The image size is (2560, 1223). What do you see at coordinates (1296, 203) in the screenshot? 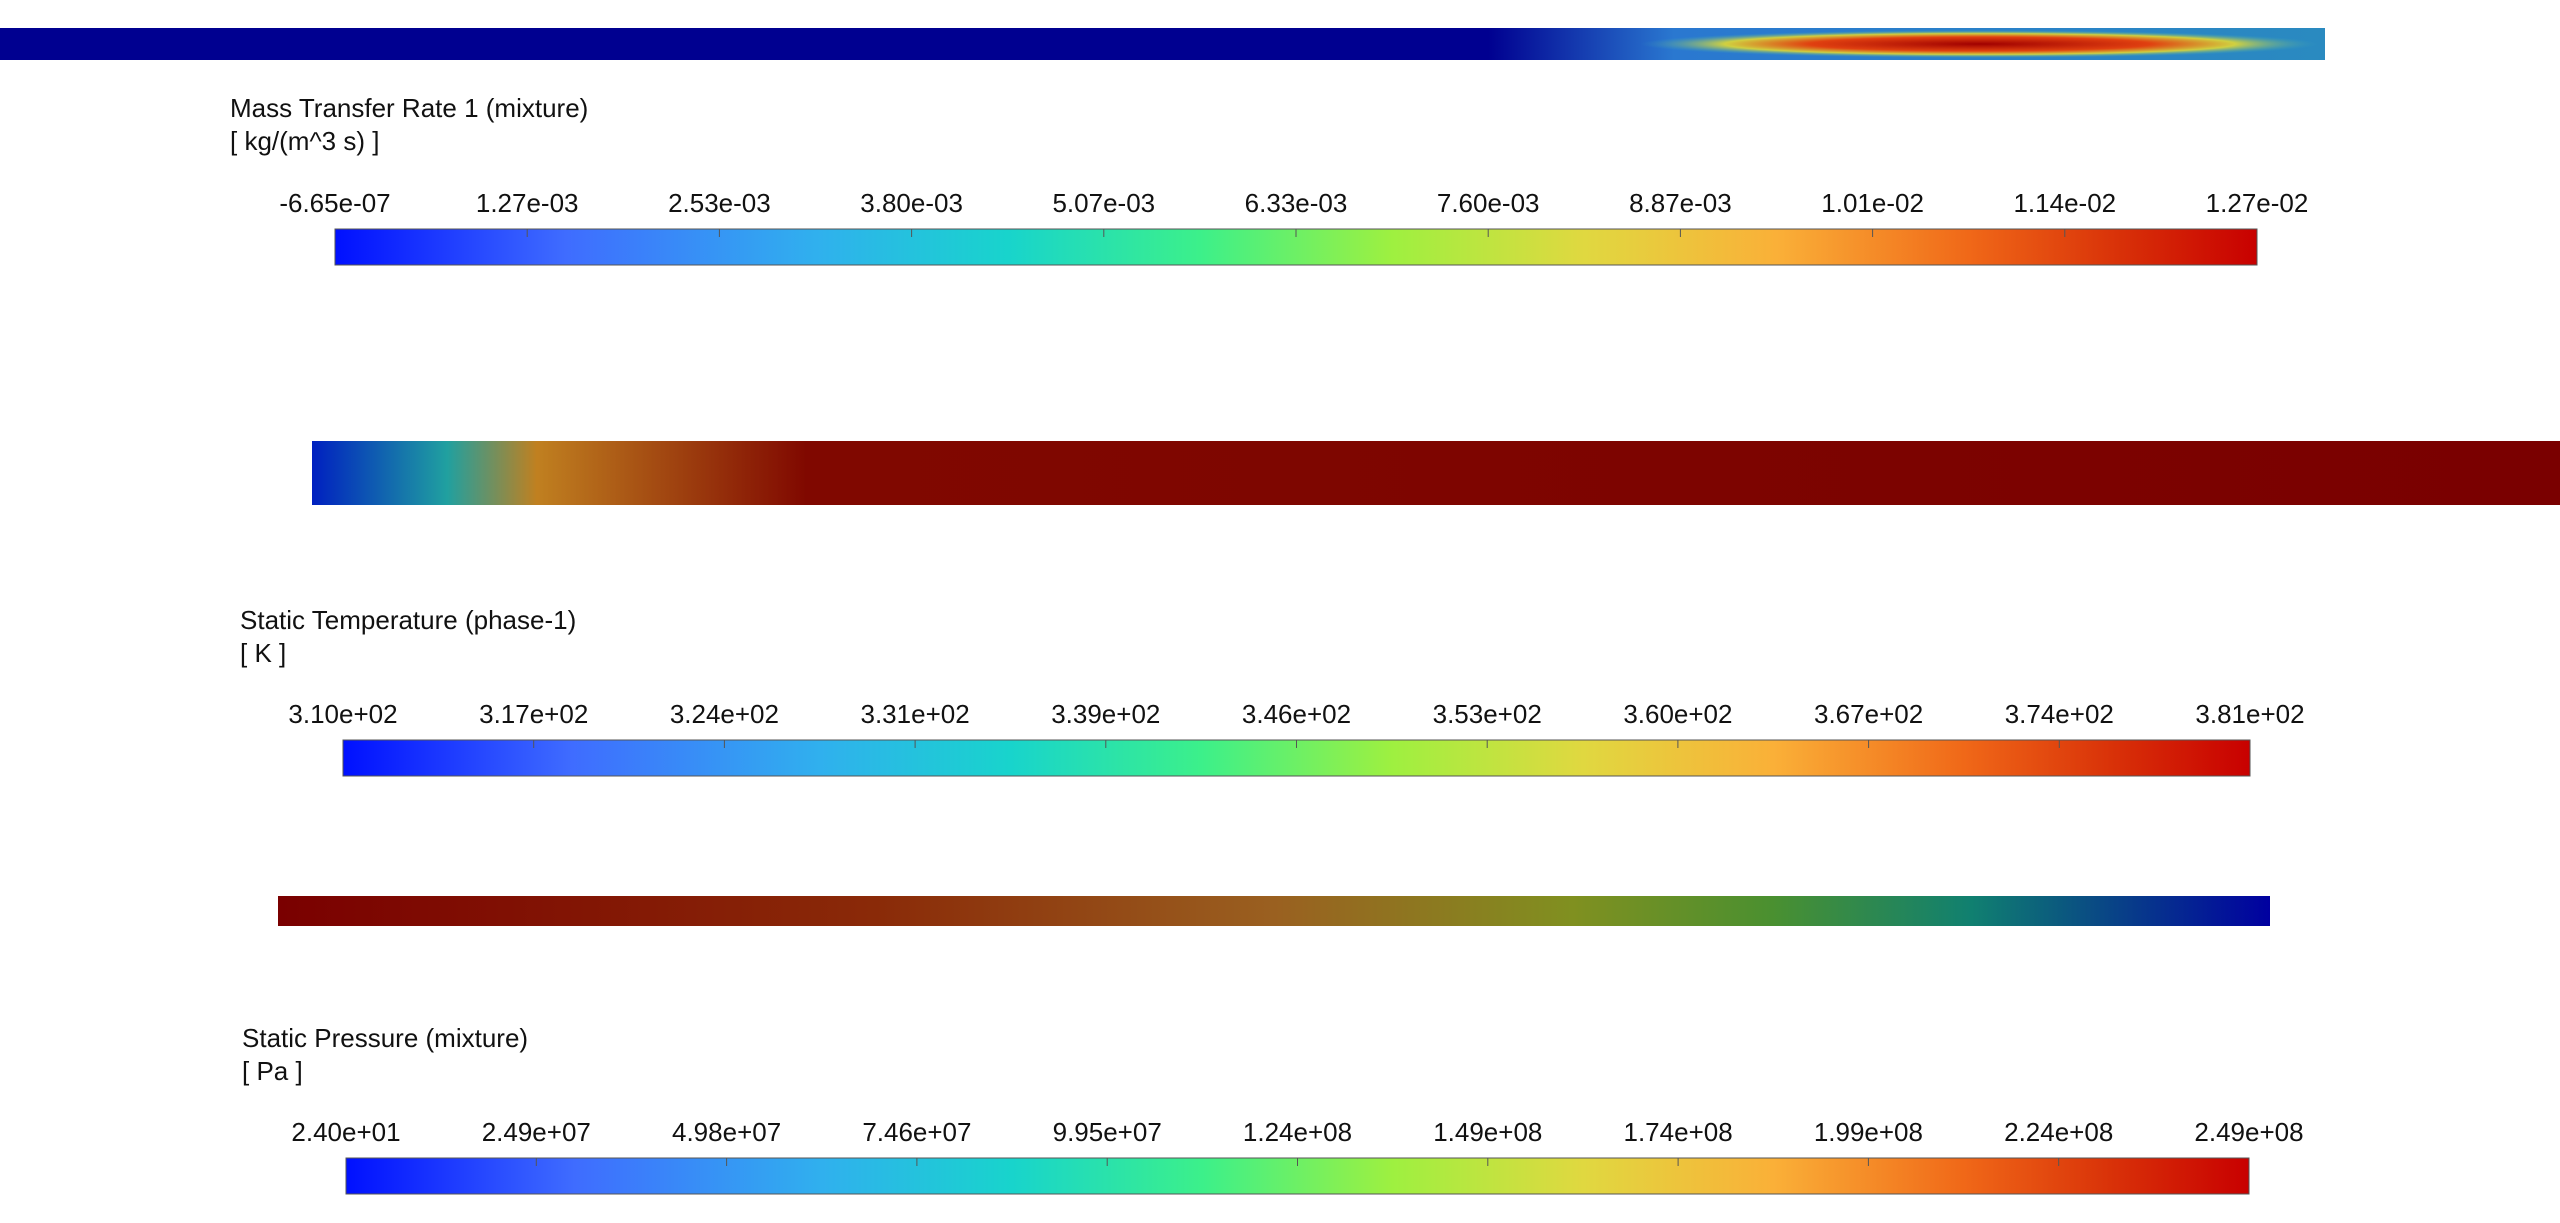
I see `tick-label: 6.33e-03` at bounding box center [1296, 203].